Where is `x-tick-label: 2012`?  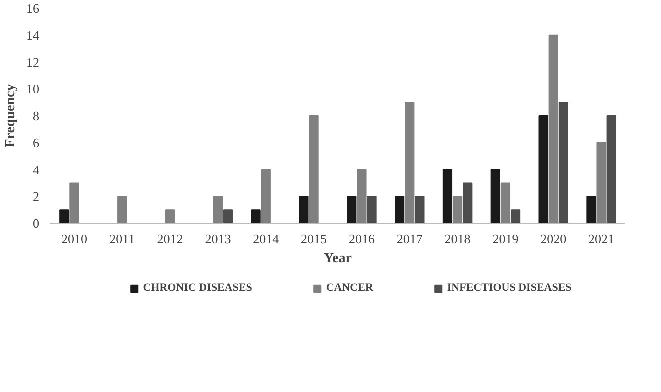
x-tick-label: 2012 is located at coordinates (170, 239).